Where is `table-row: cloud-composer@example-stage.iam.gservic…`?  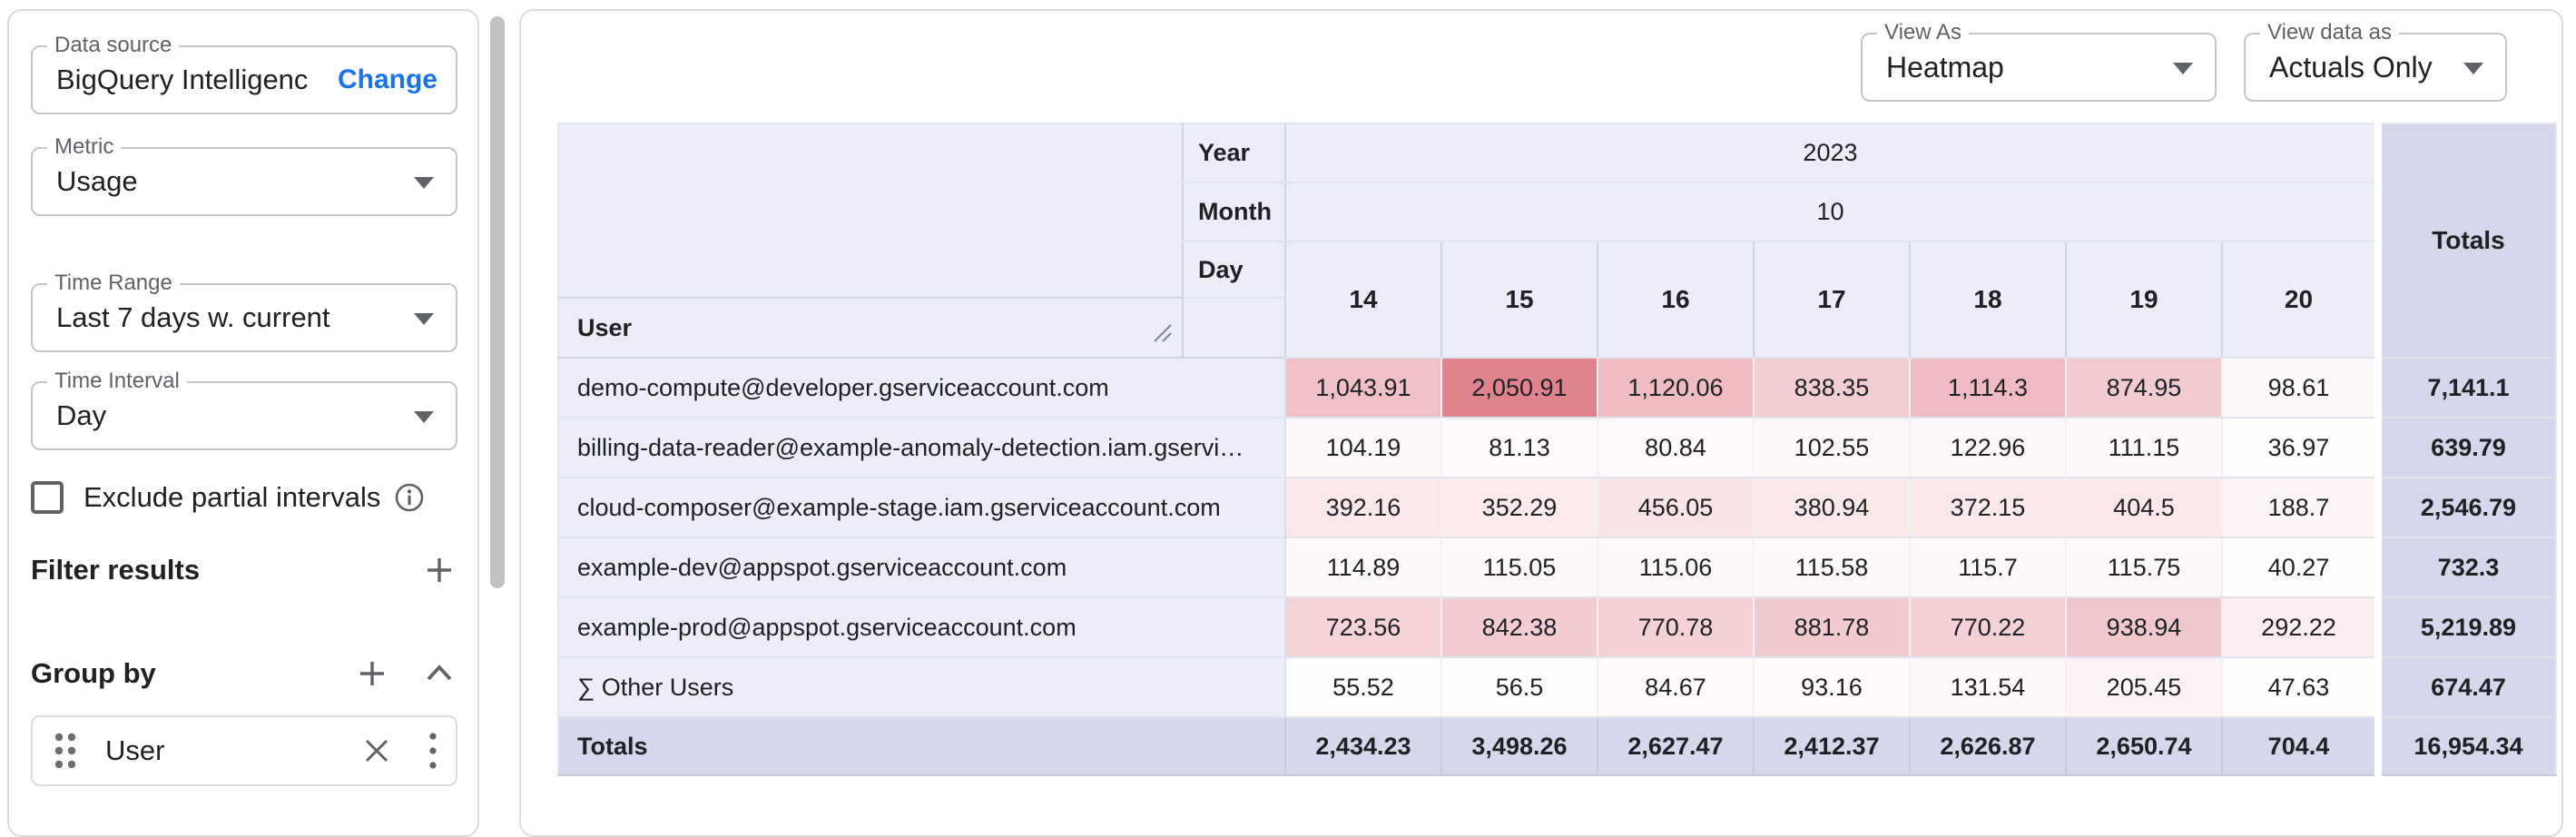
table-row: cloud-composer@example-stage.iam.gservic… is located at coordinates (1557, 508).